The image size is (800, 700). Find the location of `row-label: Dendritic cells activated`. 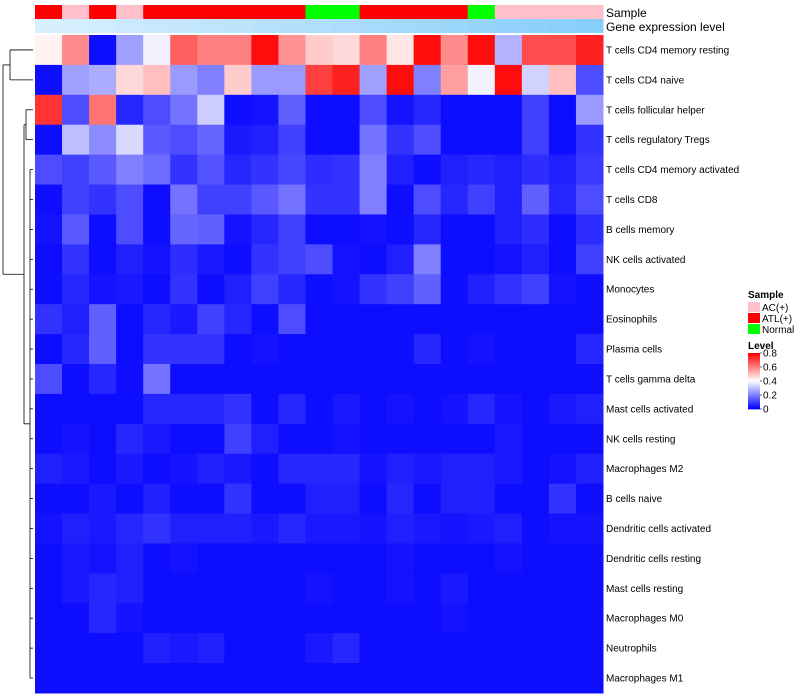

row-label: Dendritic cells activated is located at coordinates (658, 529).